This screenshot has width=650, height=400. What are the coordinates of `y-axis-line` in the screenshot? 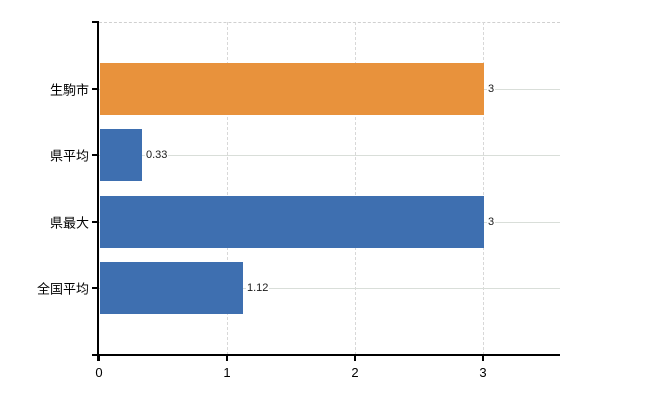 It's located at (98, 191).